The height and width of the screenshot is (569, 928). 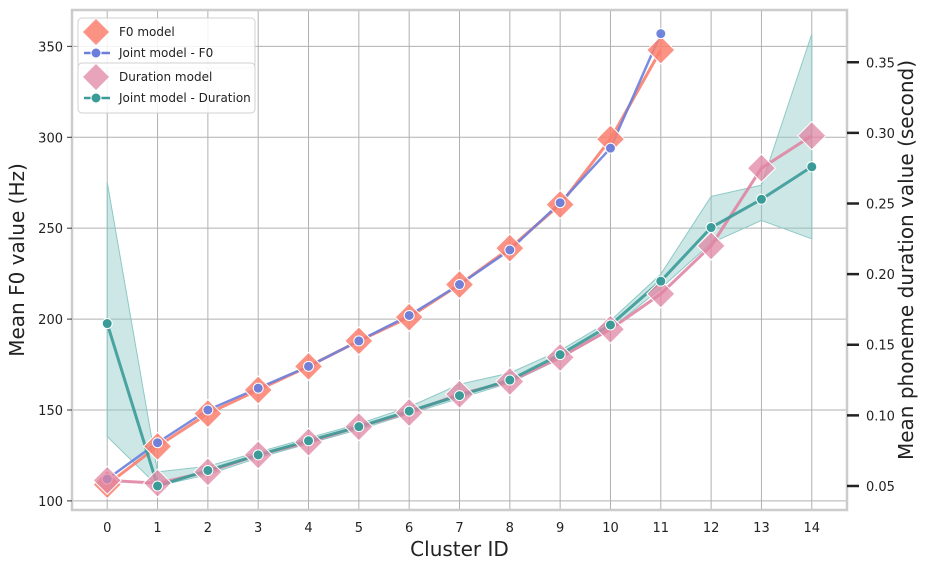 What do you see at coordinates (610, 528) in the screenshot?
I see `x-tick-label: 10` at bounding box center [610, 528].